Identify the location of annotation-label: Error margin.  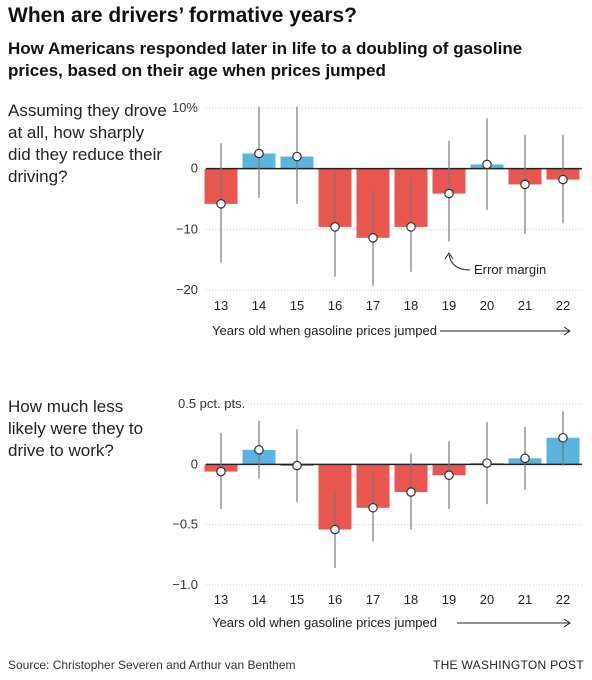
(510, 269).